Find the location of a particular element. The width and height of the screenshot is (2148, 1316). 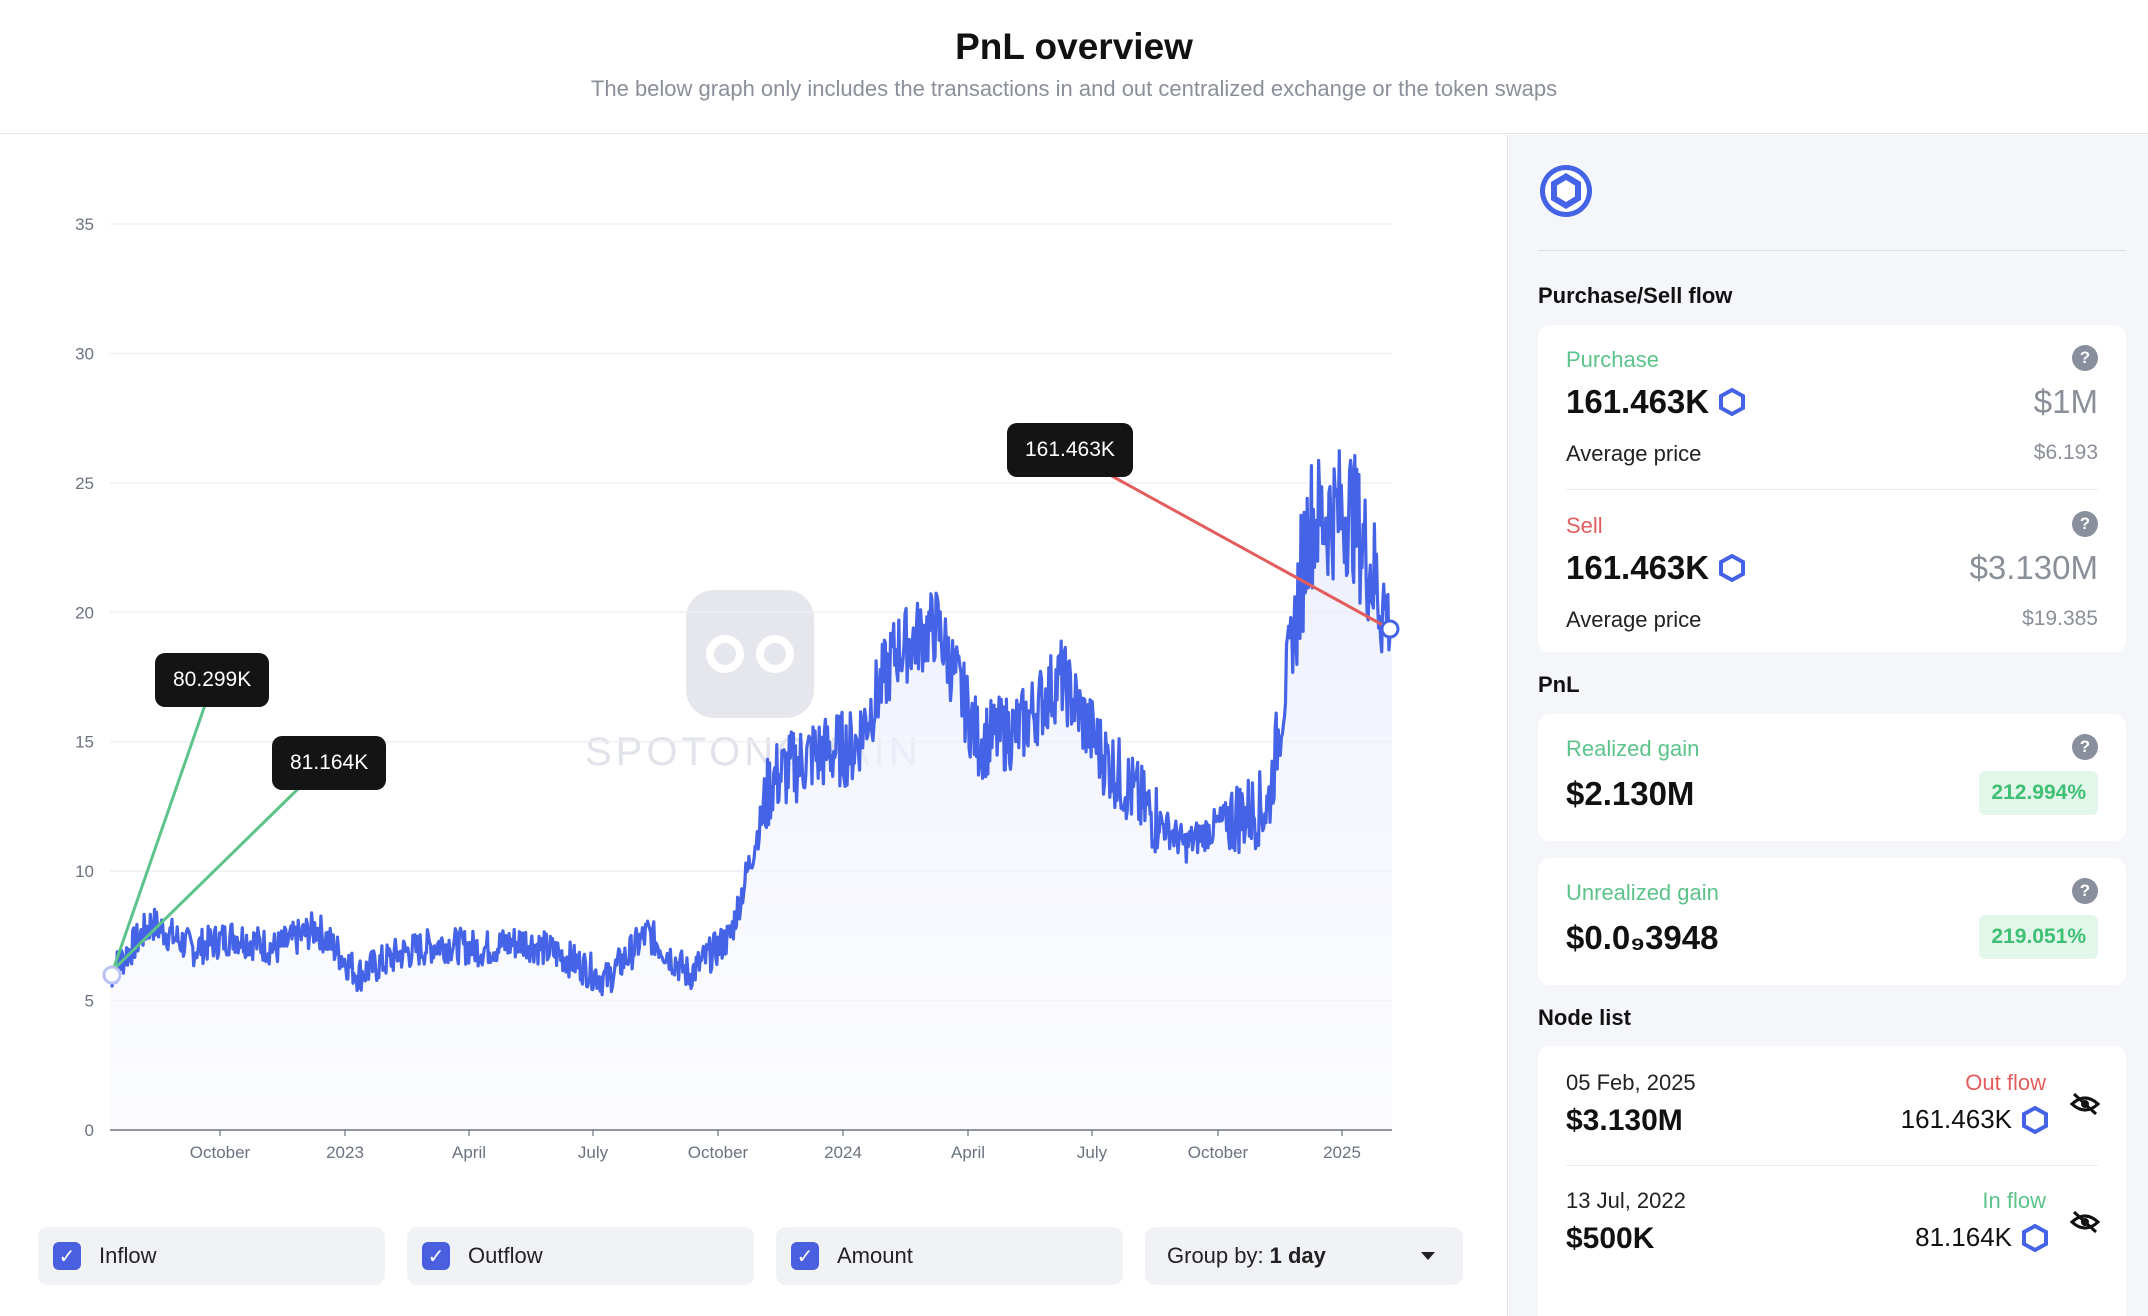

sell-avg-label: Average price is located at coordinates (1634, 619).